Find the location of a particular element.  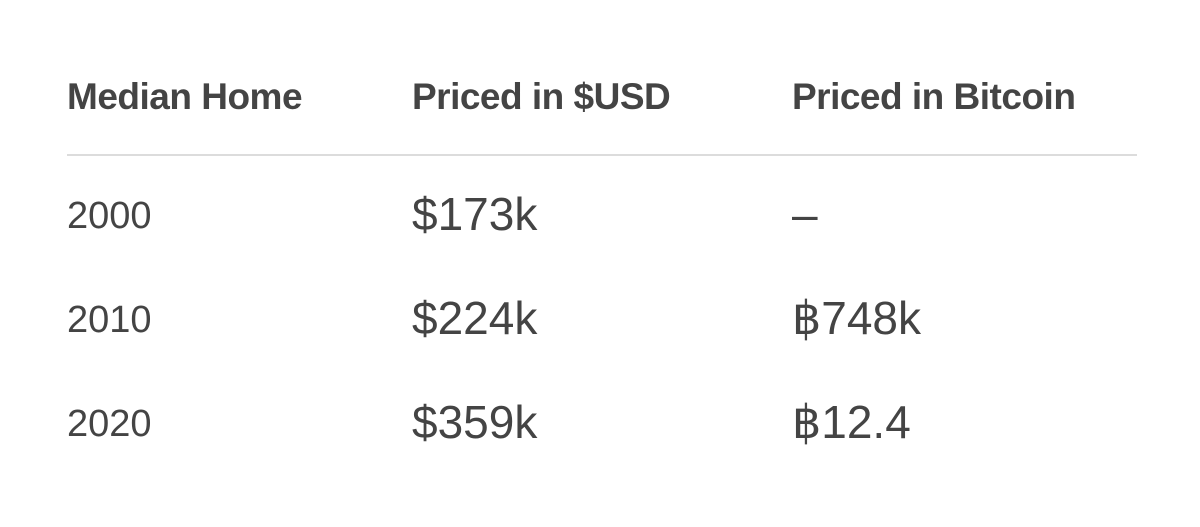

header-median-home: Median Home is located at coordinates (185, 96).